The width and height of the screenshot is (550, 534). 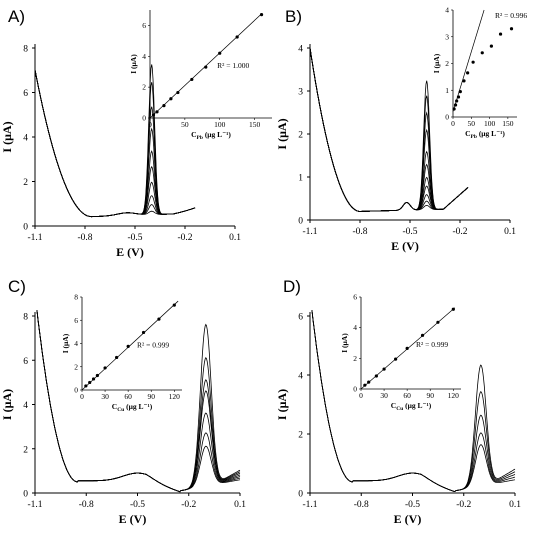 I want to click on y-tick-label: 3, so click(x=300, y=93).